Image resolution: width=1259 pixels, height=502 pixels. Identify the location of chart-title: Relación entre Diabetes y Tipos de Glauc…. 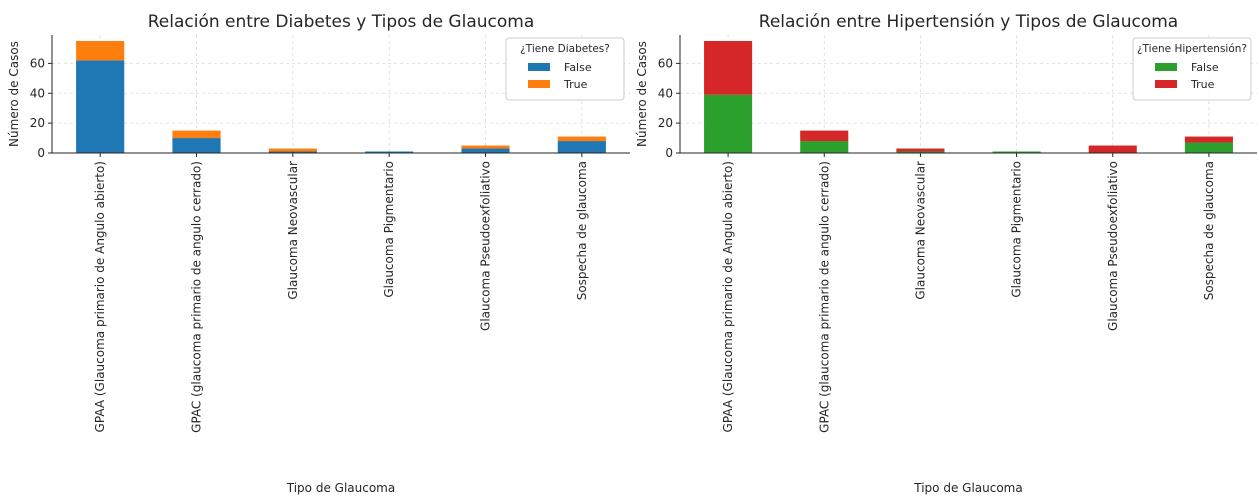
(341, 22).